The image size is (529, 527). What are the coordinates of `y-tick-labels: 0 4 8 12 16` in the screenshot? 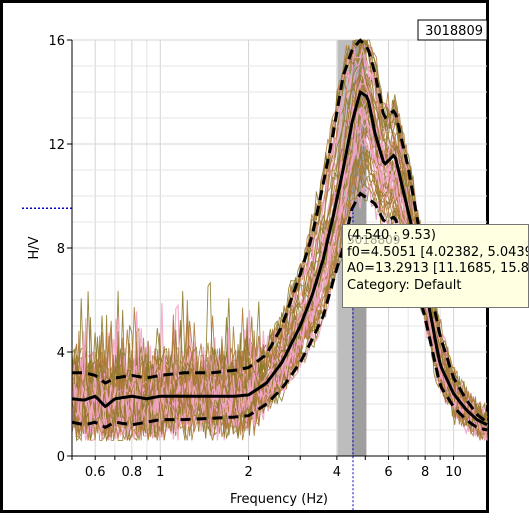 It's located at (56, 249).